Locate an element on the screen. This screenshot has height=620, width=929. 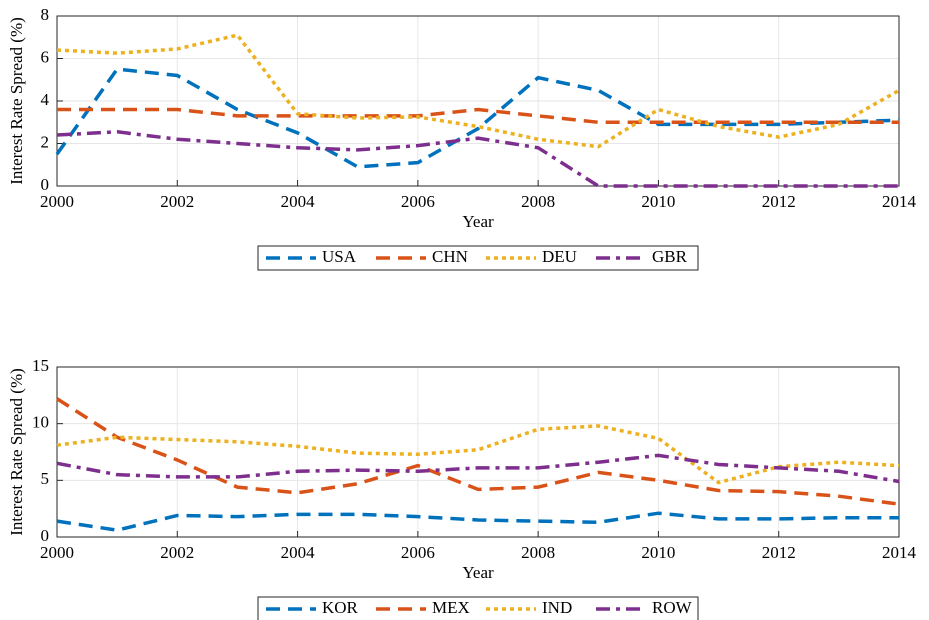
y-tick-label: 15 is located at coordinates (40, 365).